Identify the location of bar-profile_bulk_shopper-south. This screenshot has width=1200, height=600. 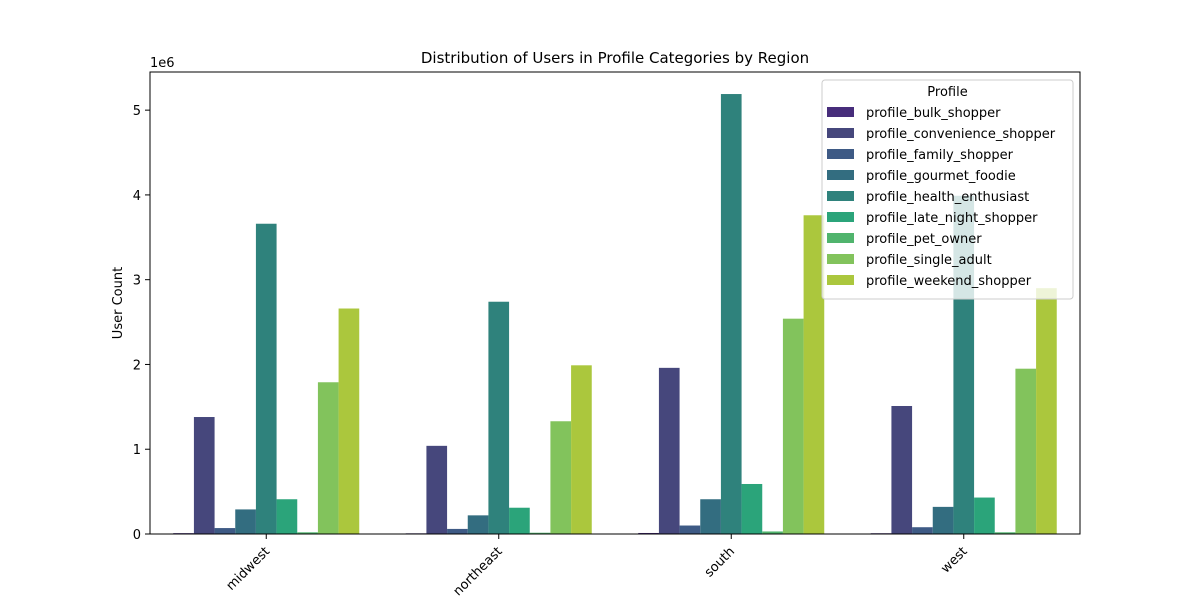
(648, 533).